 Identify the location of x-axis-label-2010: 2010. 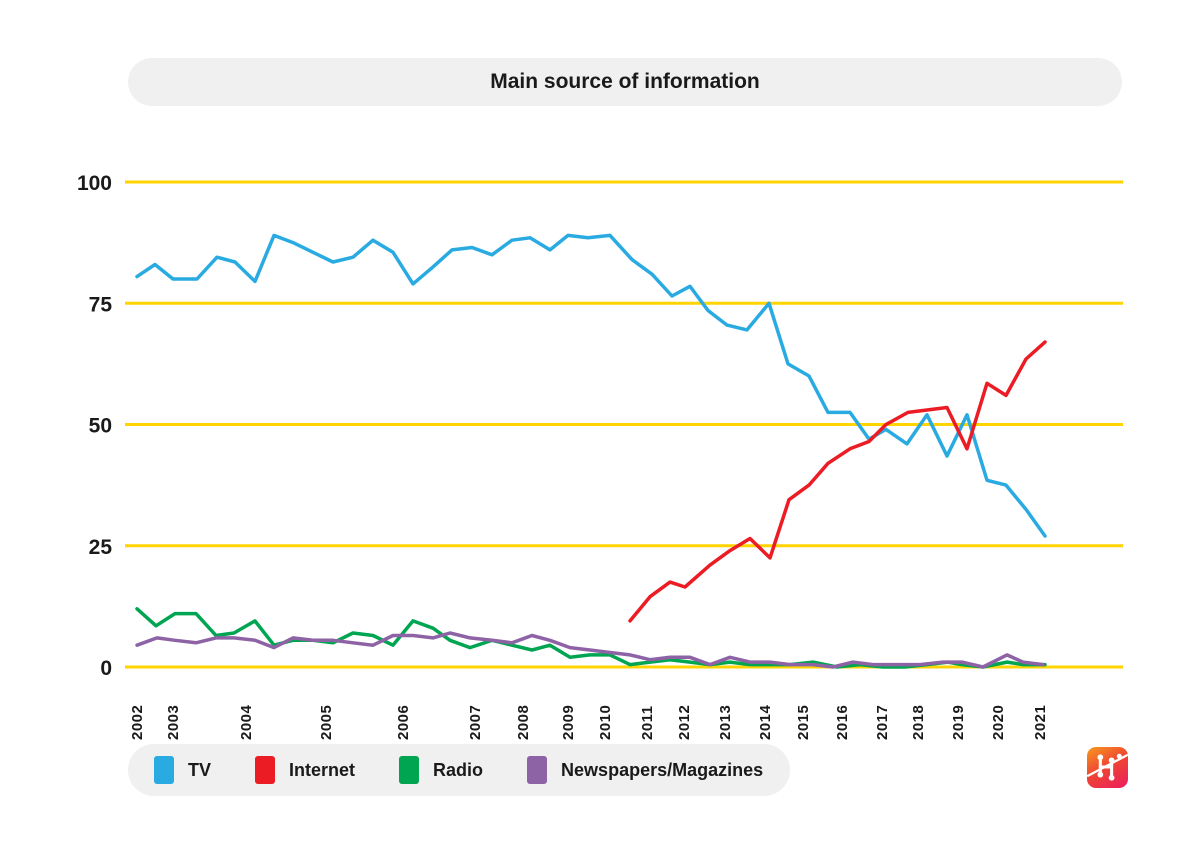
(605, 722).